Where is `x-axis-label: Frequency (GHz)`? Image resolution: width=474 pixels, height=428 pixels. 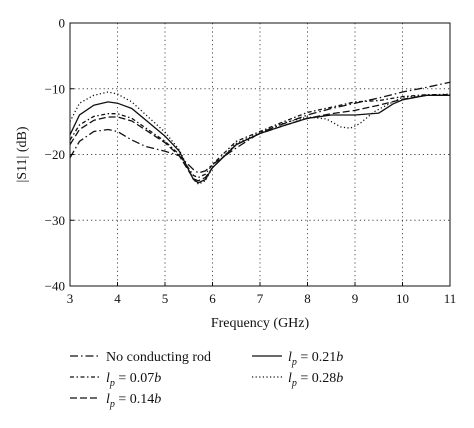
x-axis-label: Frequency (GHz) is located at coordinates (260, 323).